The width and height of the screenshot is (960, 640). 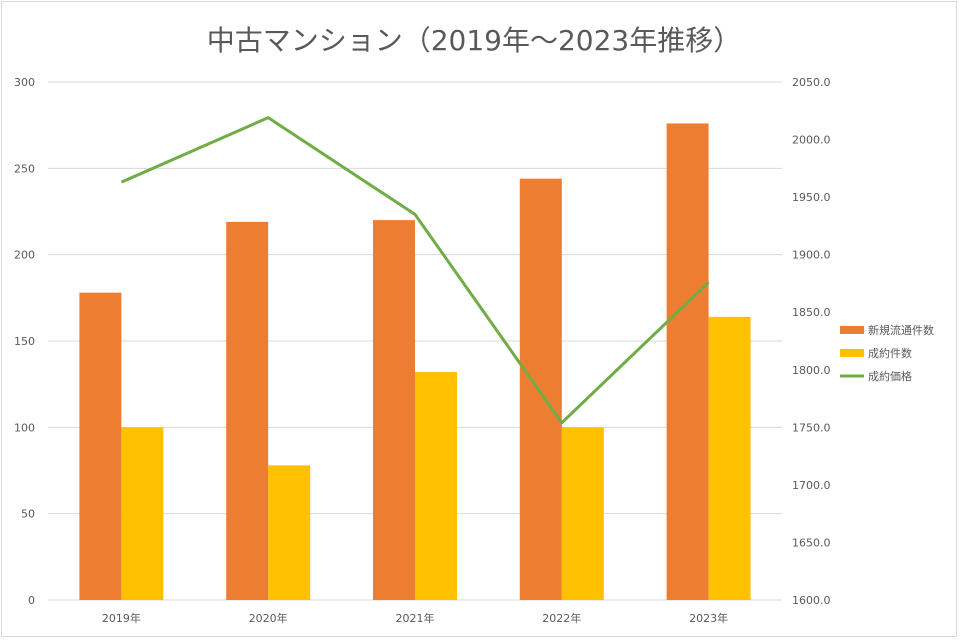 What do you see at coordinates (24, 168) in the screenshot?
I see `left-tick-label: 250` at bounding box center [24, 168].